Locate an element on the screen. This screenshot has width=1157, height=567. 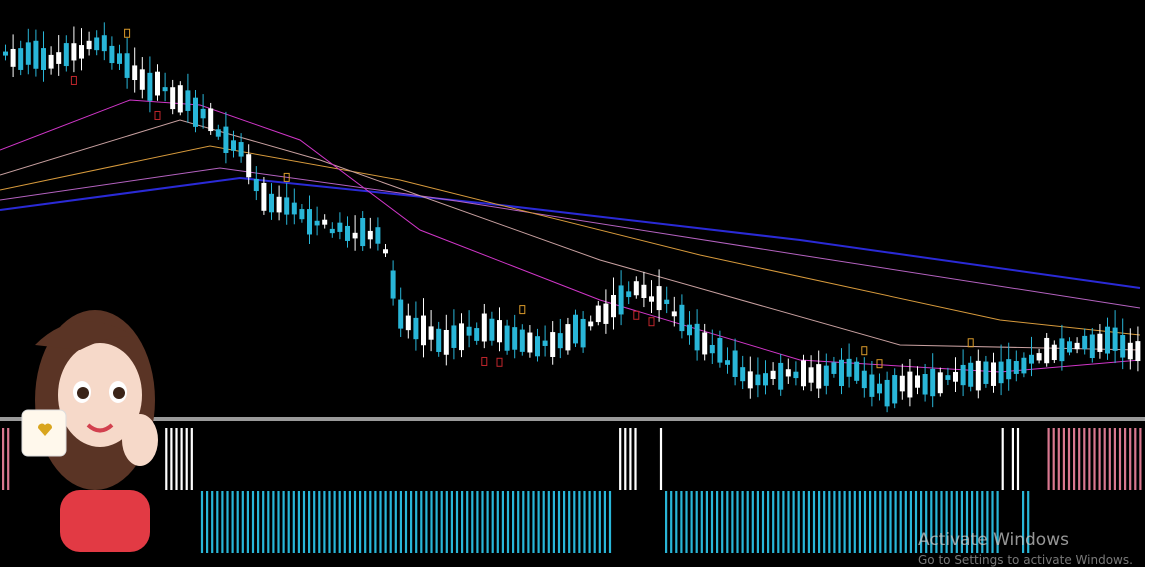
pupil is located at coordinates (119, 393).